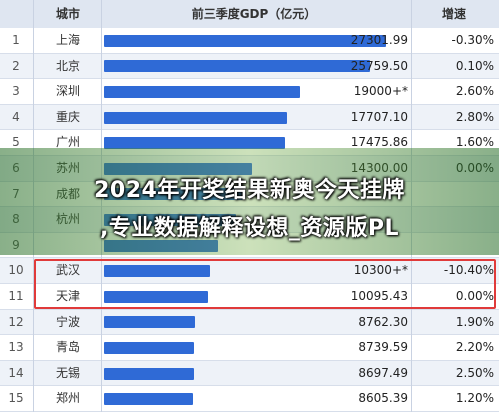 This screenshot has width=499, height=412. Describe the element at coordinates (16, 142) in the screenshot. I see `rank-cell: 5` at that location.